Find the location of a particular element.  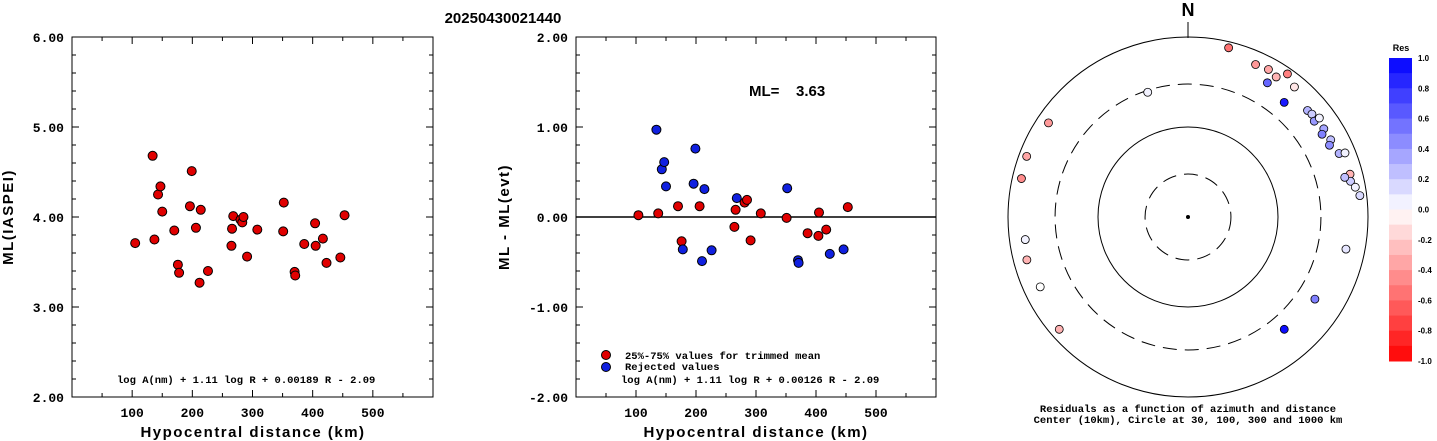

epicenter-dot is located at coordinates (1188, 217).